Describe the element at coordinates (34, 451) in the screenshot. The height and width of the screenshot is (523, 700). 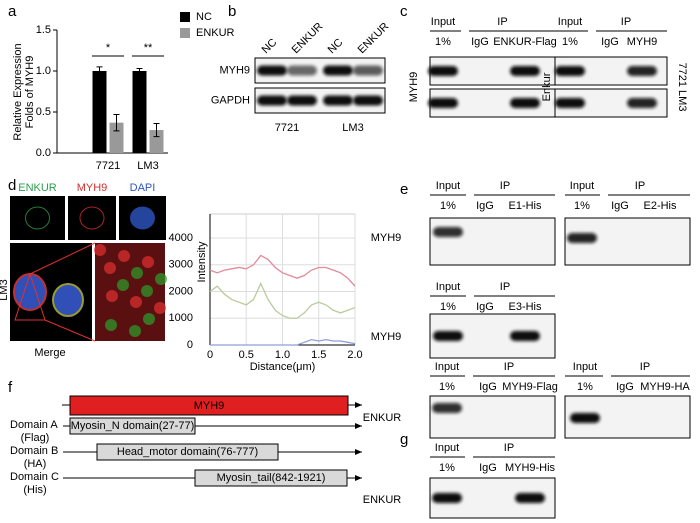
I see `domain-name: Domain B` at that location.